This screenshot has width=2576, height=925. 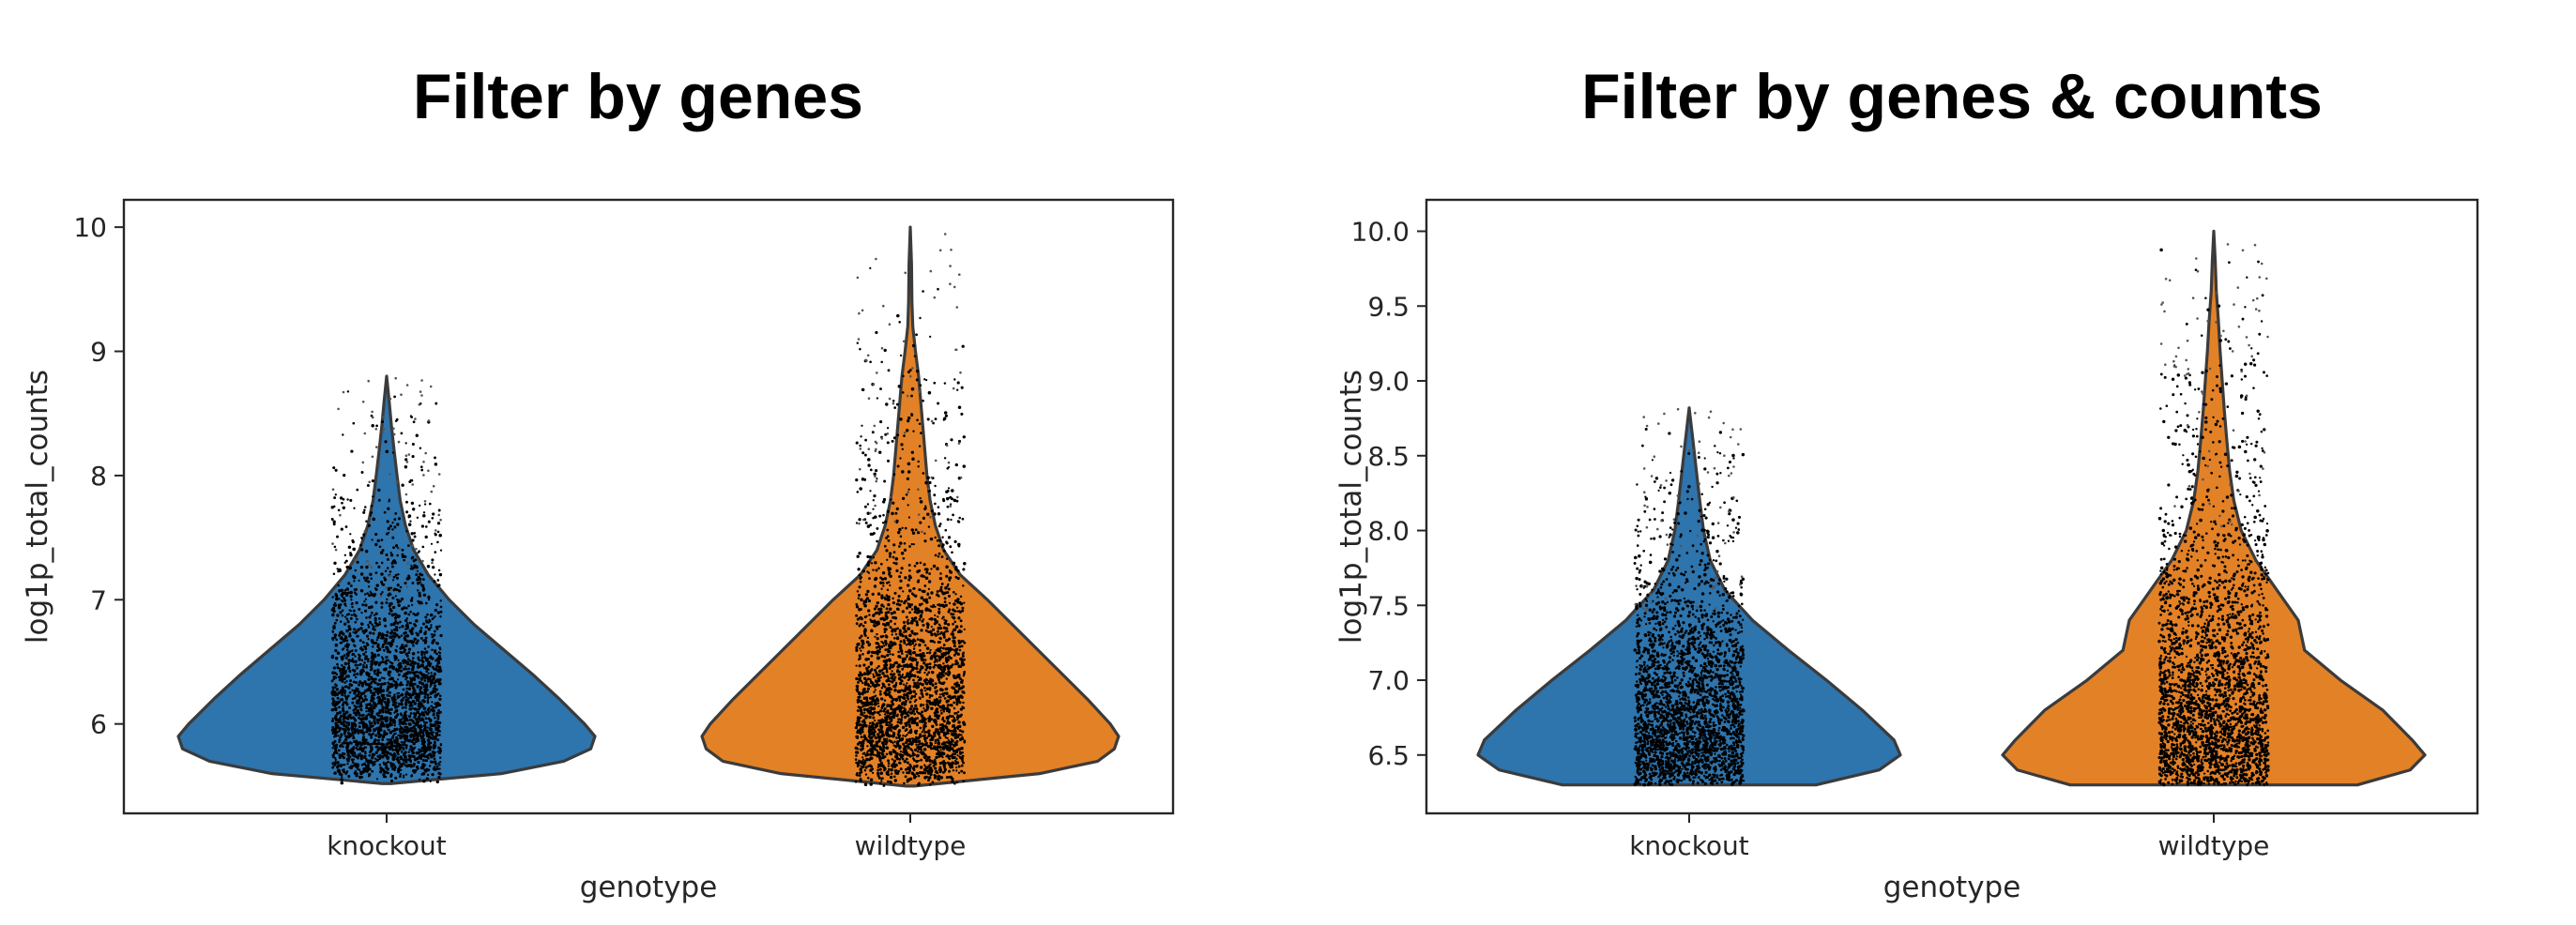 I want to click on y-tick-label: 10, so click(x=90, y=227).